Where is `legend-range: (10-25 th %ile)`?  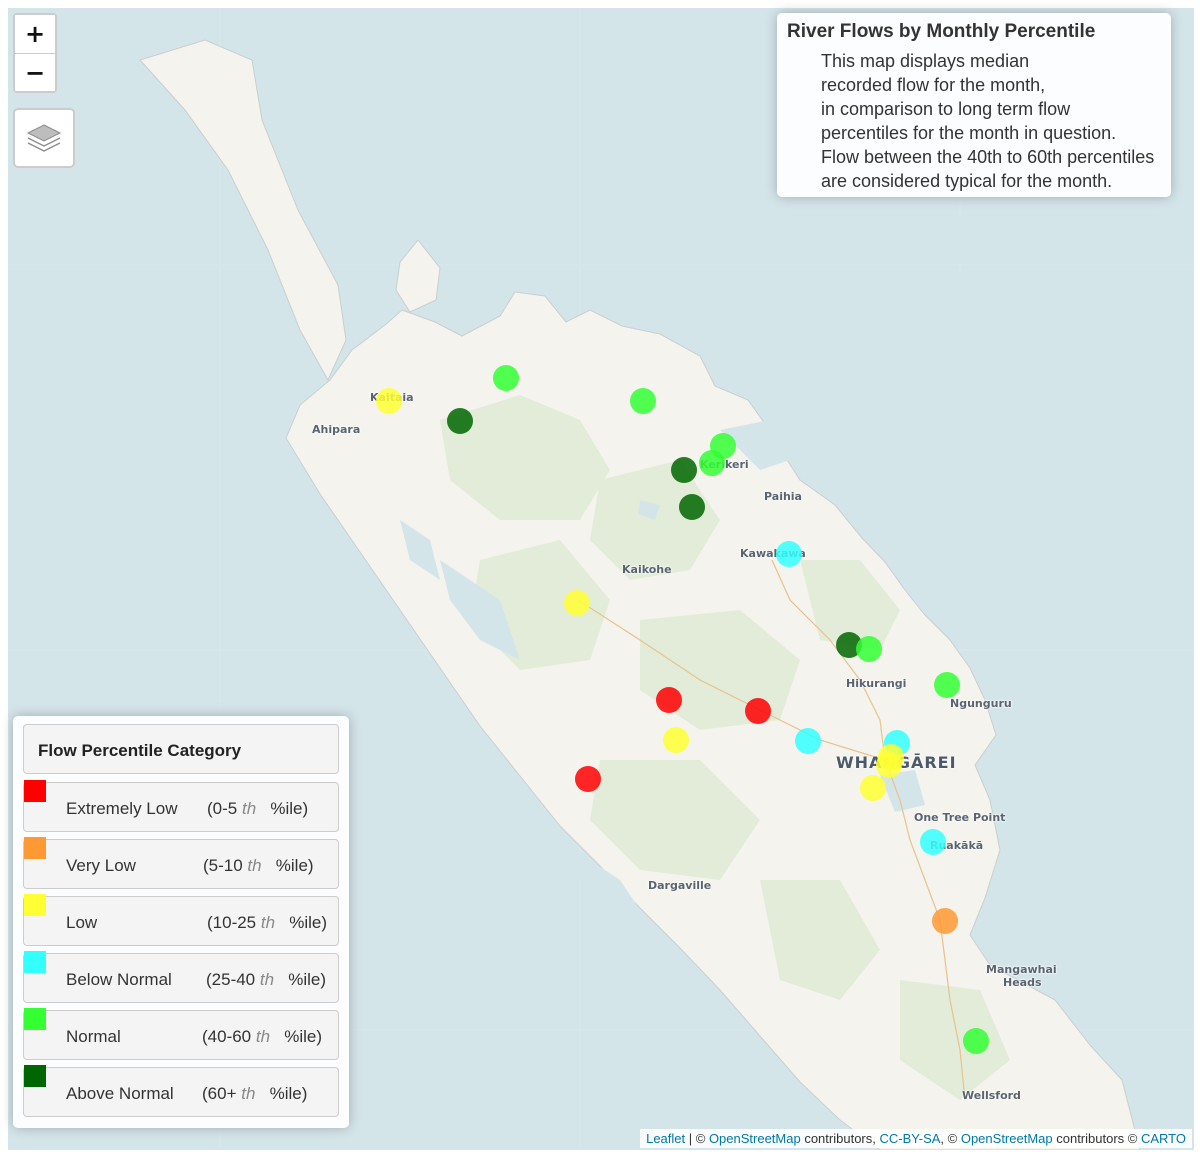 legend-range: (10-25 th %ile) is located at coordinates (267, 923).